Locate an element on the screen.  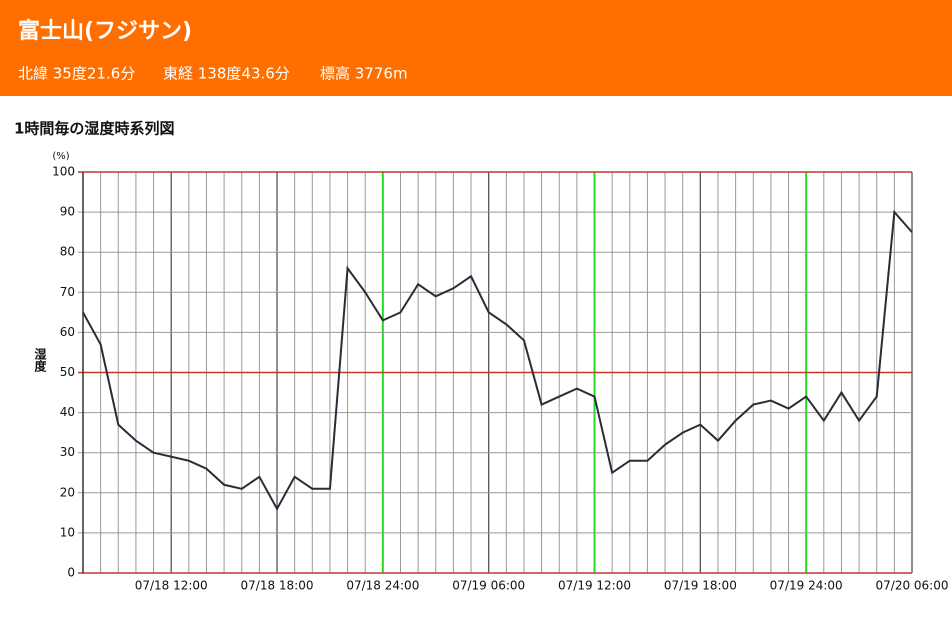
y-tick-label: 80 is located at coordinates (67, 252).